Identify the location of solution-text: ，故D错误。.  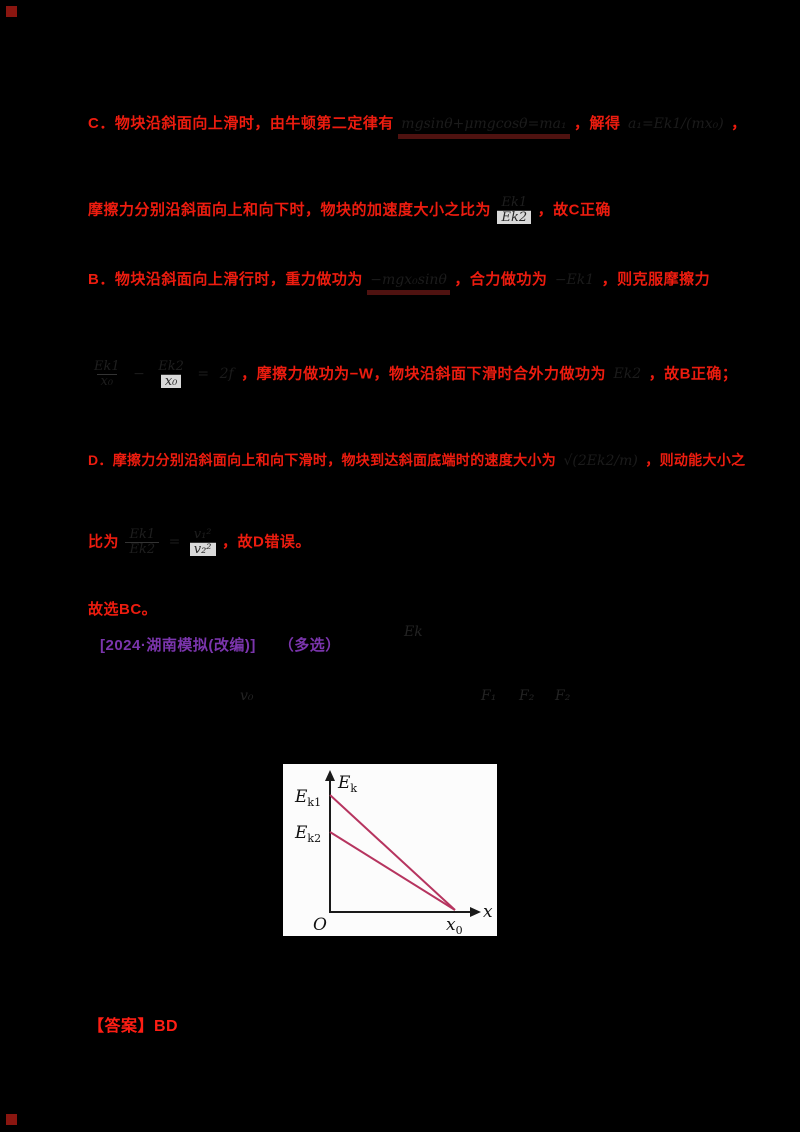
(266, 542).